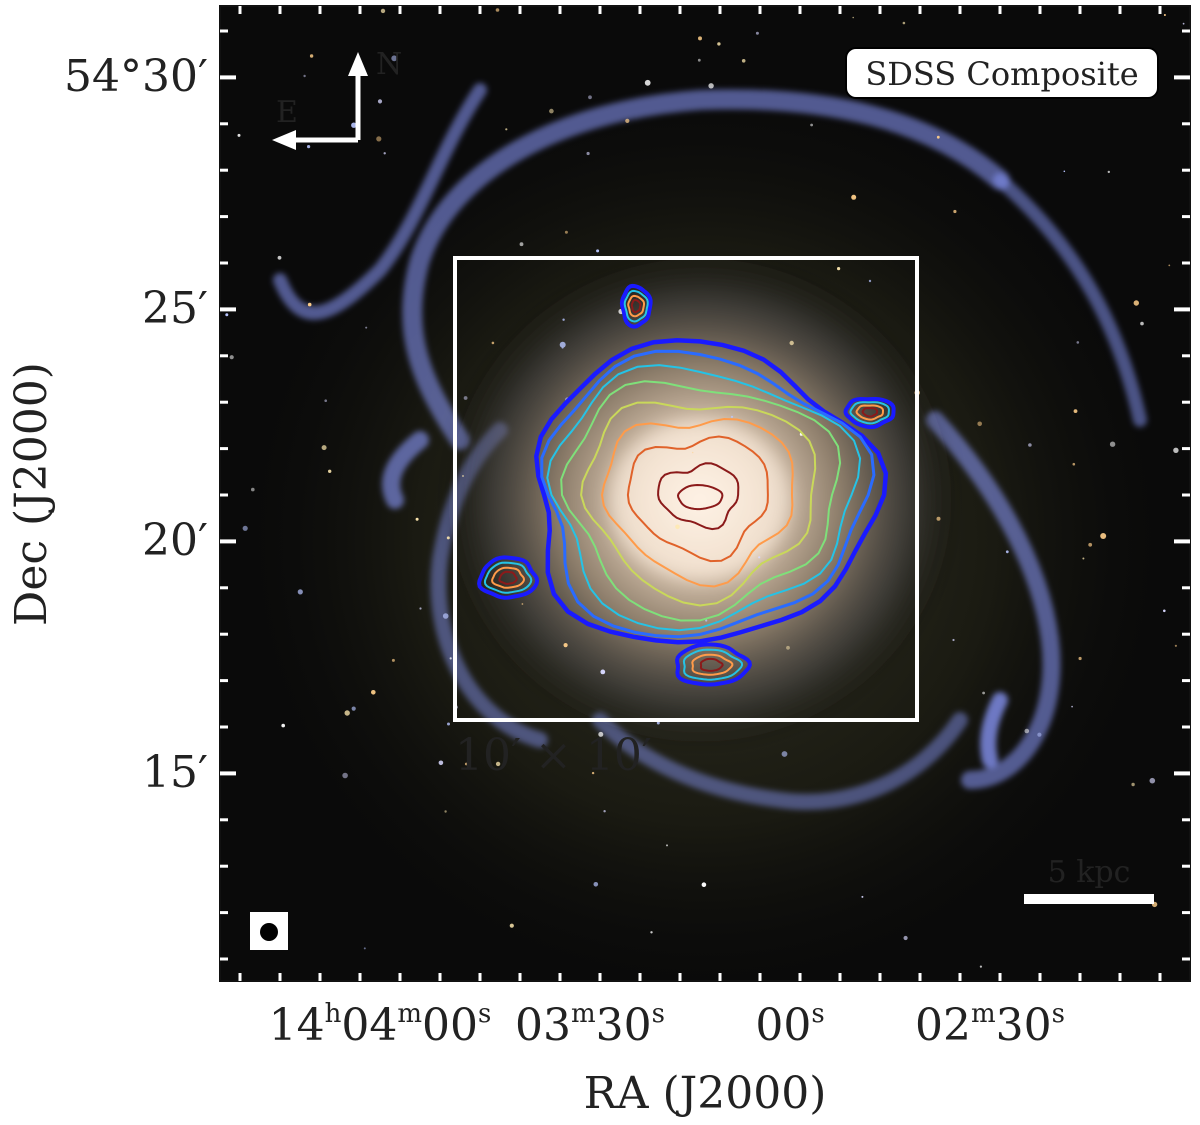 The image size is (1200, 1125). Describe the element at coordinates (1089, 872) in the screenshot. I see `scale-bar-label: 5 kpc` at that location.